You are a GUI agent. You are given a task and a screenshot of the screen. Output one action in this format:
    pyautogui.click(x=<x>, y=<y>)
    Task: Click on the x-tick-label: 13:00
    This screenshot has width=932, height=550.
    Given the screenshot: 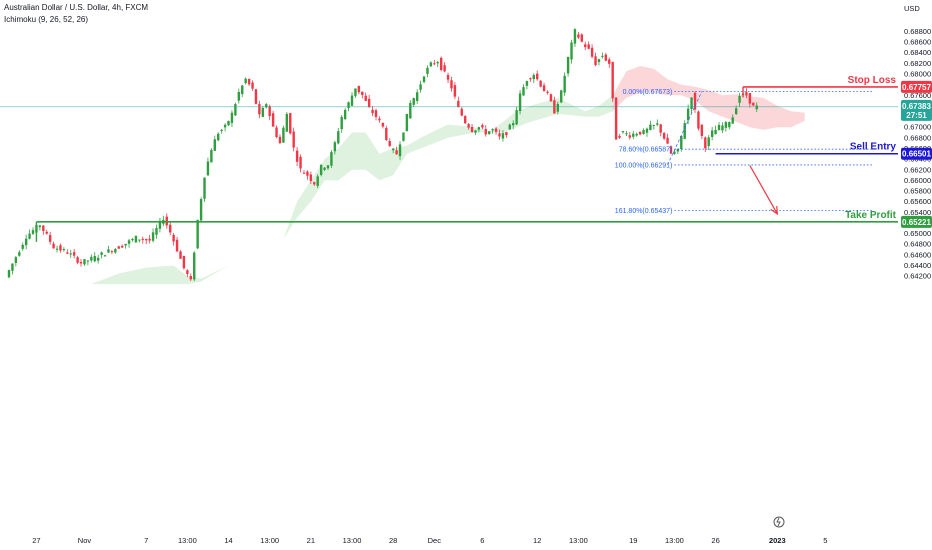 What is the action you would take?
    pyautogui.click(x=187, y=540)
    